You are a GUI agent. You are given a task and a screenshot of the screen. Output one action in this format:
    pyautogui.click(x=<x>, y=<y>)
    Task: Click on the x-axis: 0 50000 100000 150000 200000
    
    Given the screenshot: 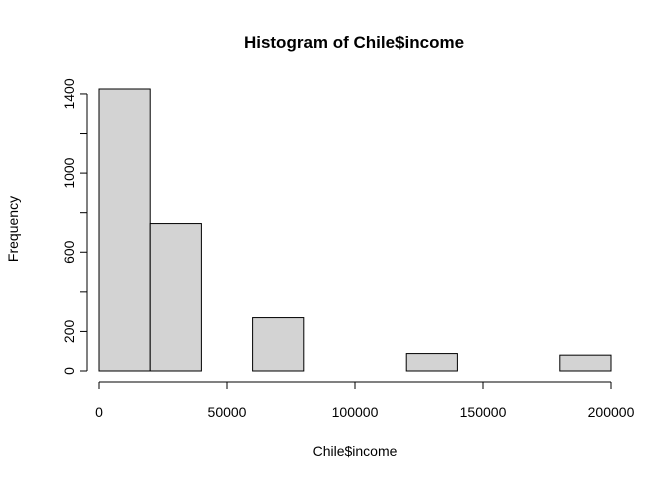 What is the action you would take?
    pyautogui.click(x=365, y=400)
    